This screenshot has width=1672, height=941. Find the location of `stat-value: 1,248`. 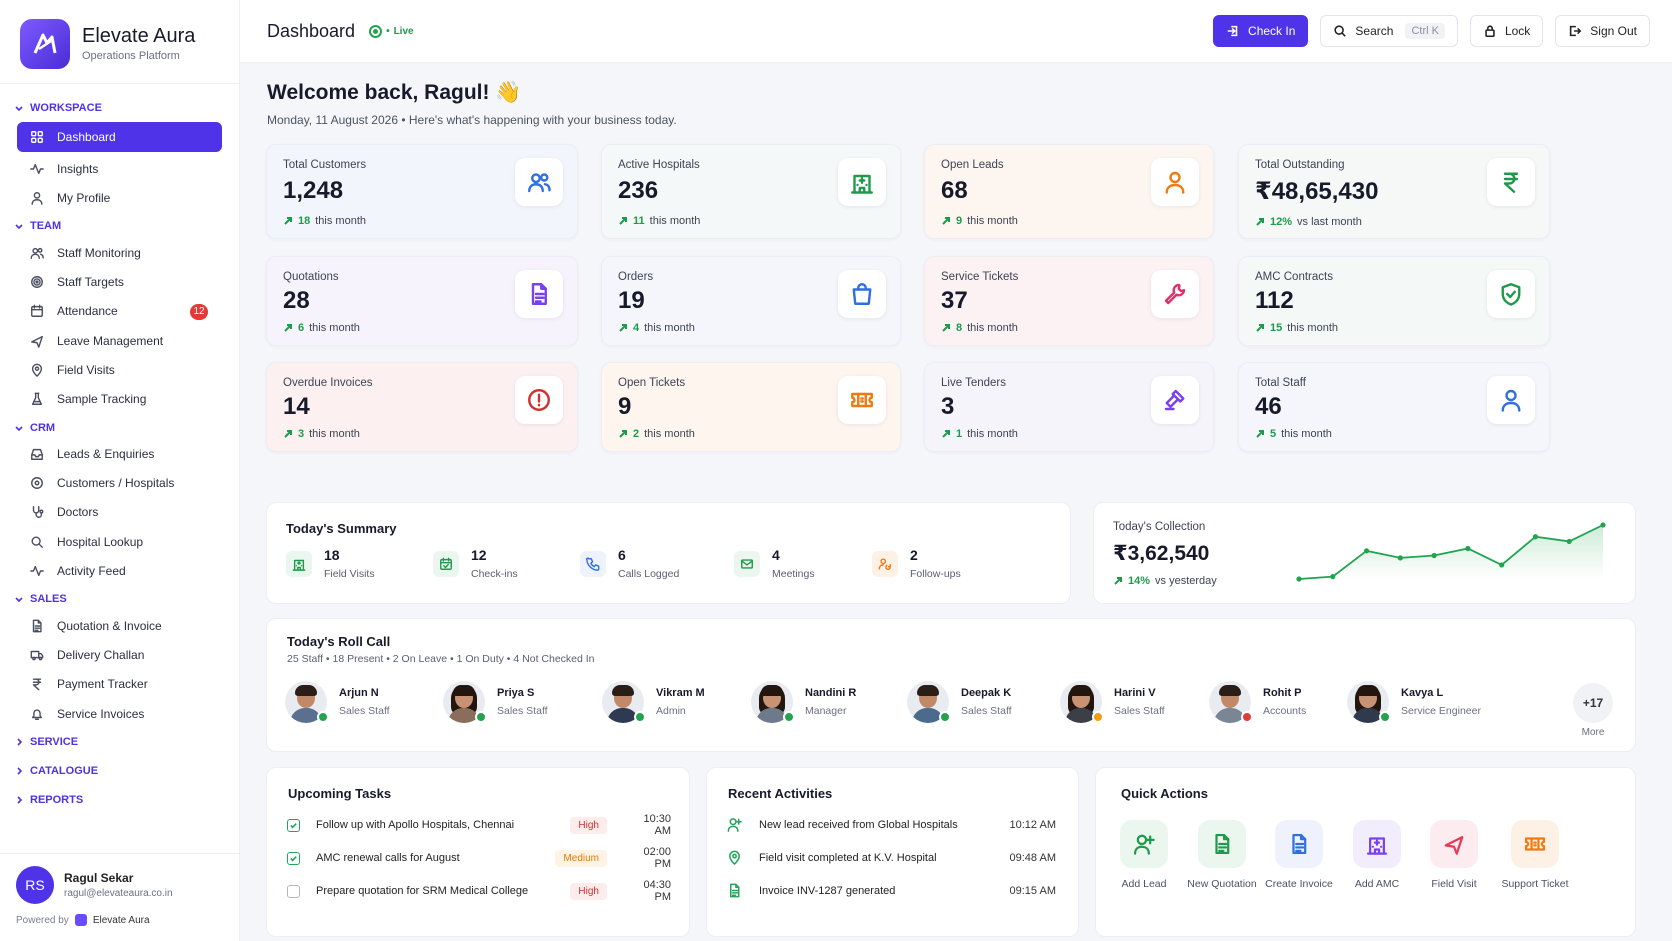

stat-value: 1,248 is located at coordinates (313, 190).